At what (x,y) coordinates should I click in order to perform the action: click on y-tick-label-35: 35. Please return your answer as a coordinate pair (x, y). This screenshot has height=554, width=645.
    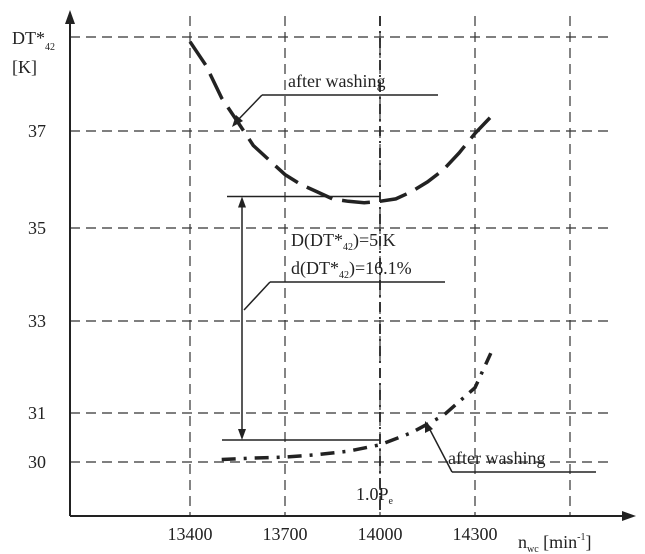
    Looking at the image, I should click on (37, 228).